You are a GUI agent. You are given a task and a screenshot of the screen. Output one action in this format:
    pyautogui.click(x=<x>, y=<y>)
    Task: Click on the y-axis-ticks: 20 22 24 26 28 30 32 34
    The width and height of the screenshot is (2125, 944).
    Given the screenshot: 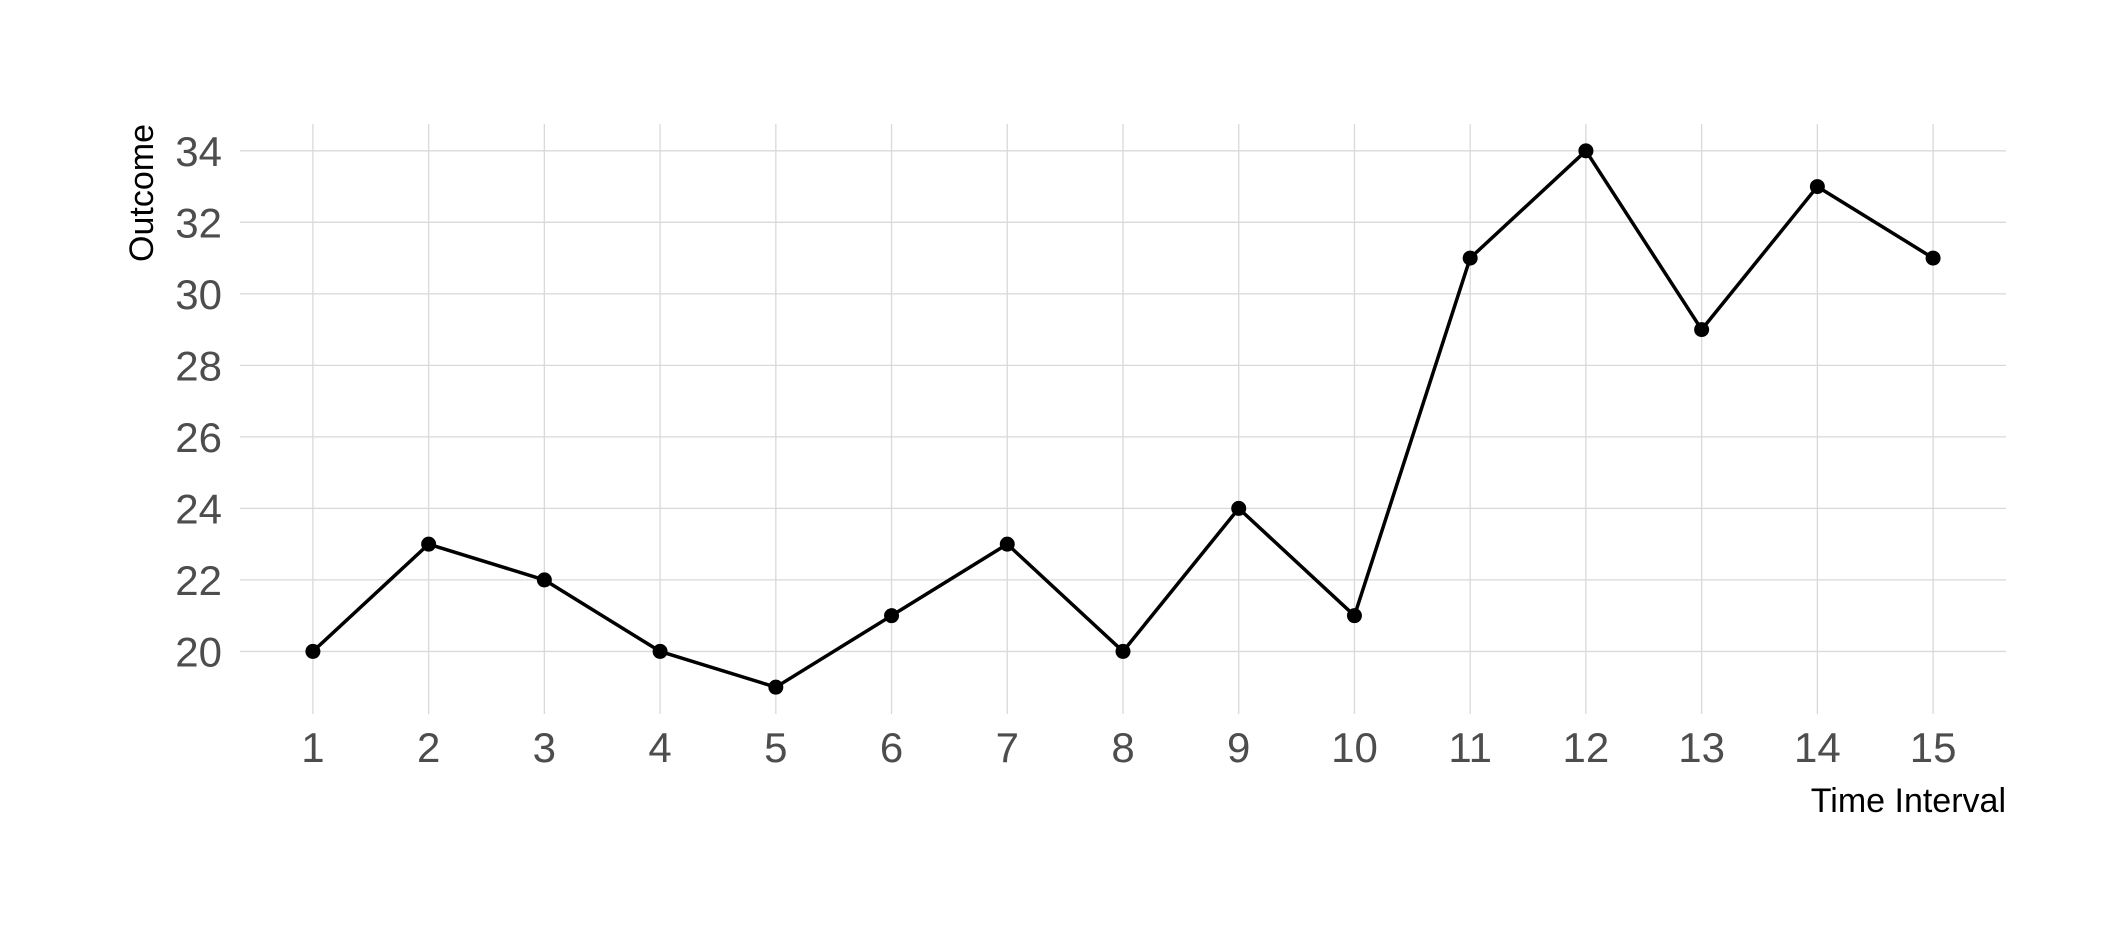 What is the action you would take?
    pyautogui.click(x=198, y=402)
    